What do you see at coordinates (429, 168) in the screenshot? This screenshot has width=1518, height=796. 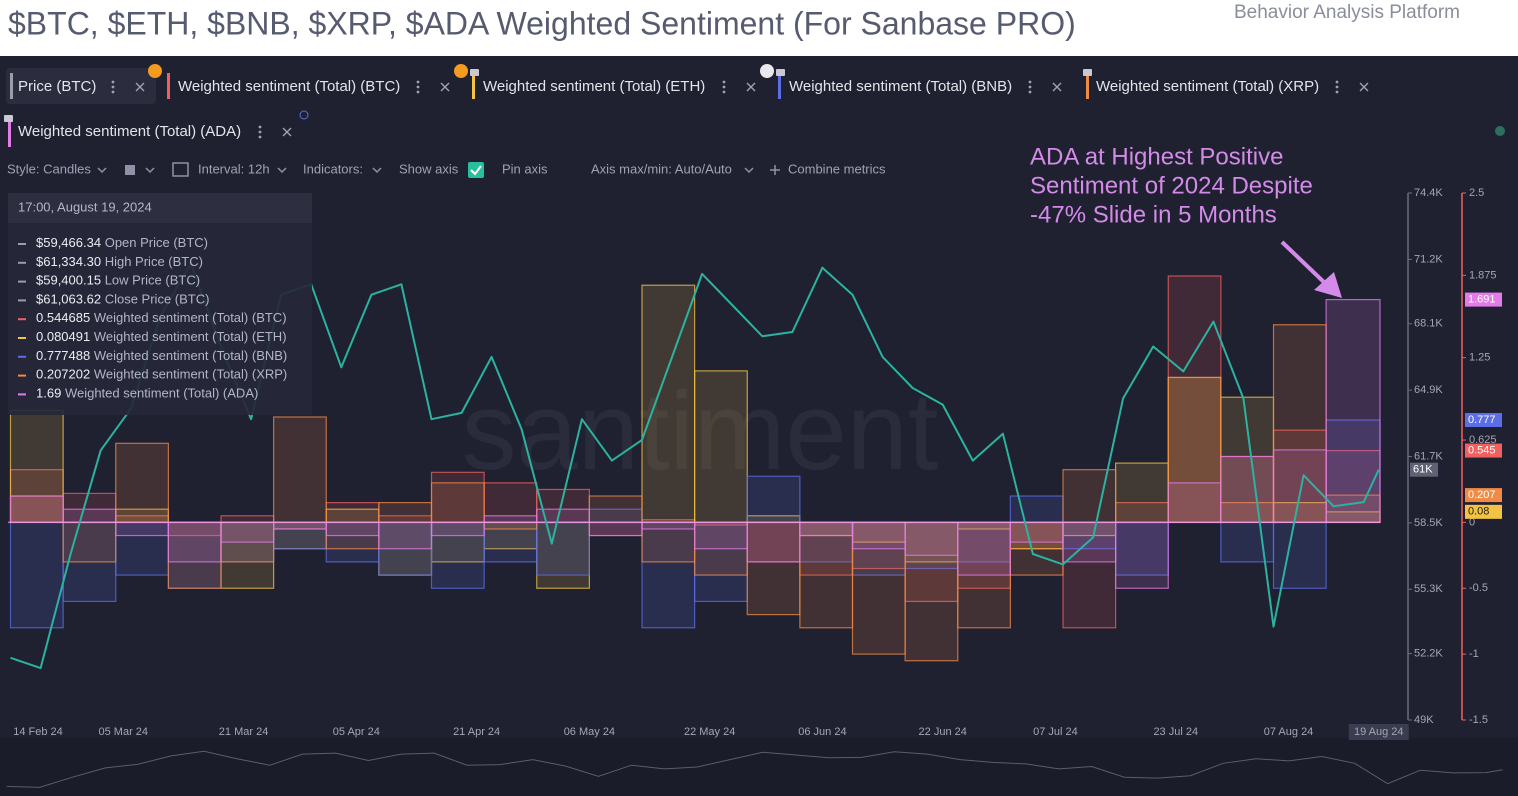 I see `show-axis: Show axis` at bounding box center [429, 168].